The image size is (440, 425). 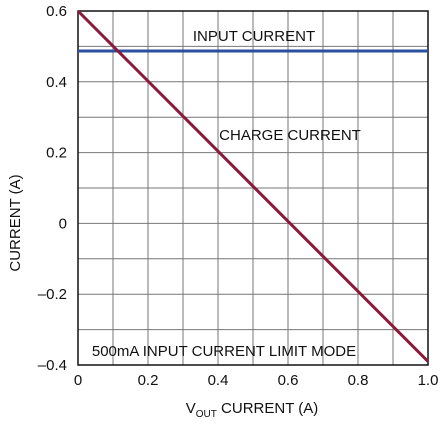 I want to click on x-axis-title-subscript: OUT, so click(x=206, y=414).